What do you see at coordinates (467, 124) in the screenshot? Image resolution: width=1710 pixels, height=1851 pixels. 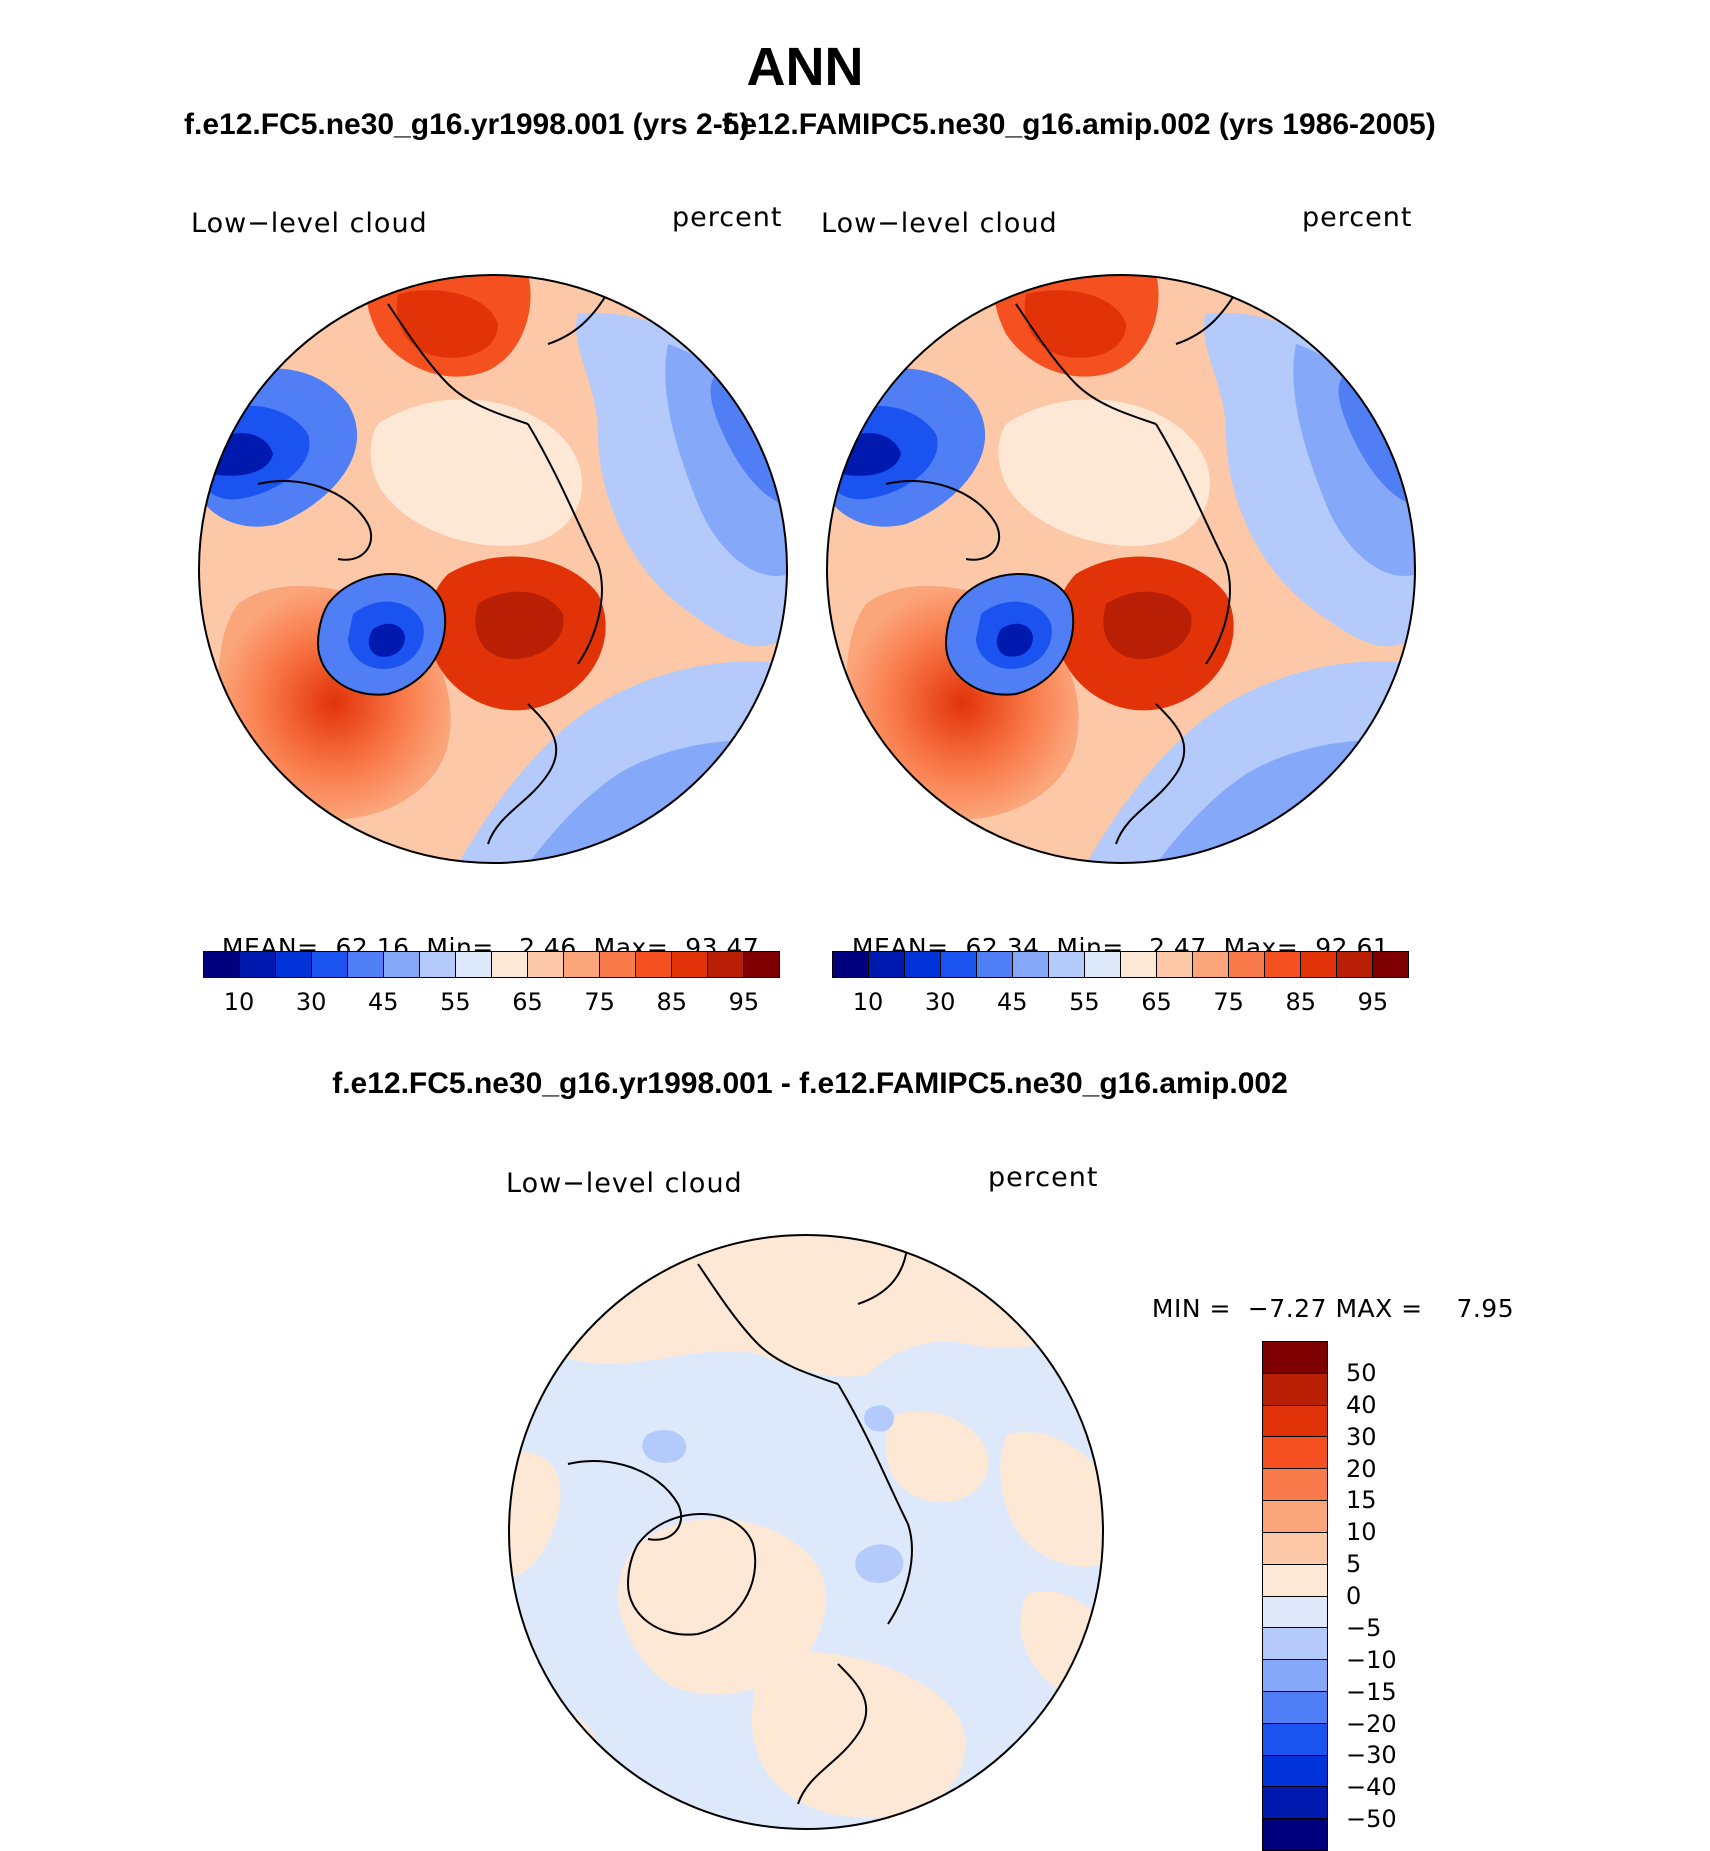 I see `case1-title: f.e12.FC5.ne30_g16.yr1998.001 (yrs 2-5)` at bounding box center [467, 124].